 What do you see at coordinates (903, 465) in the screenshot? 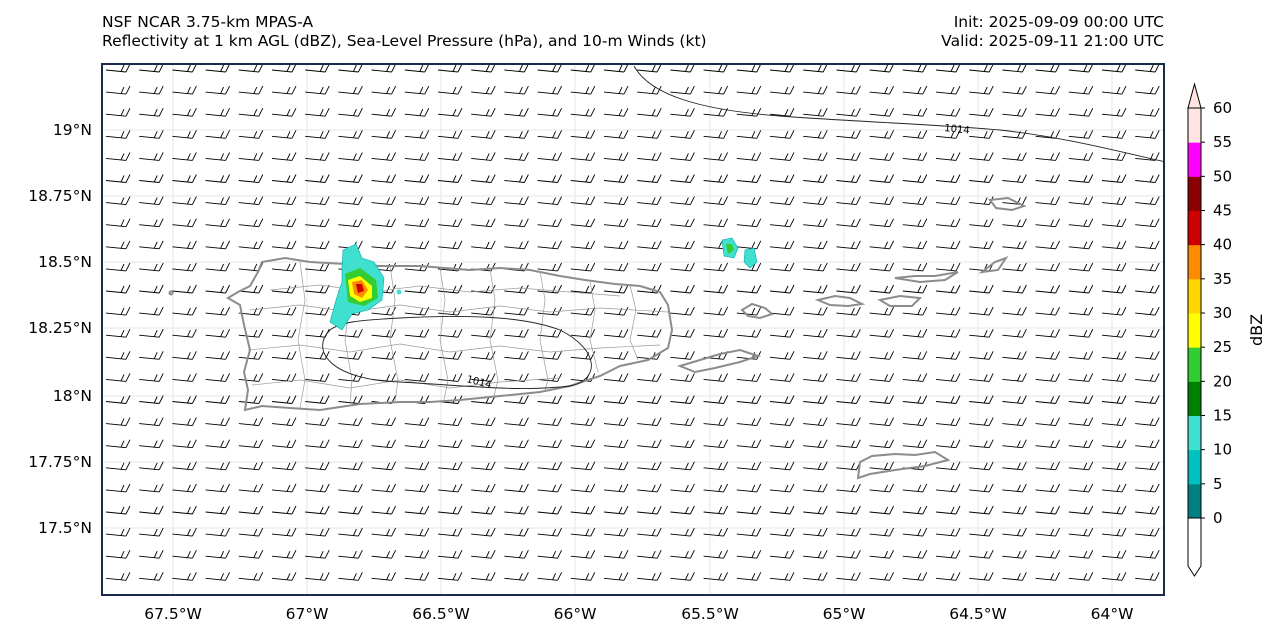
I see `st-croix-coastline` at bounding box center [903, 465].